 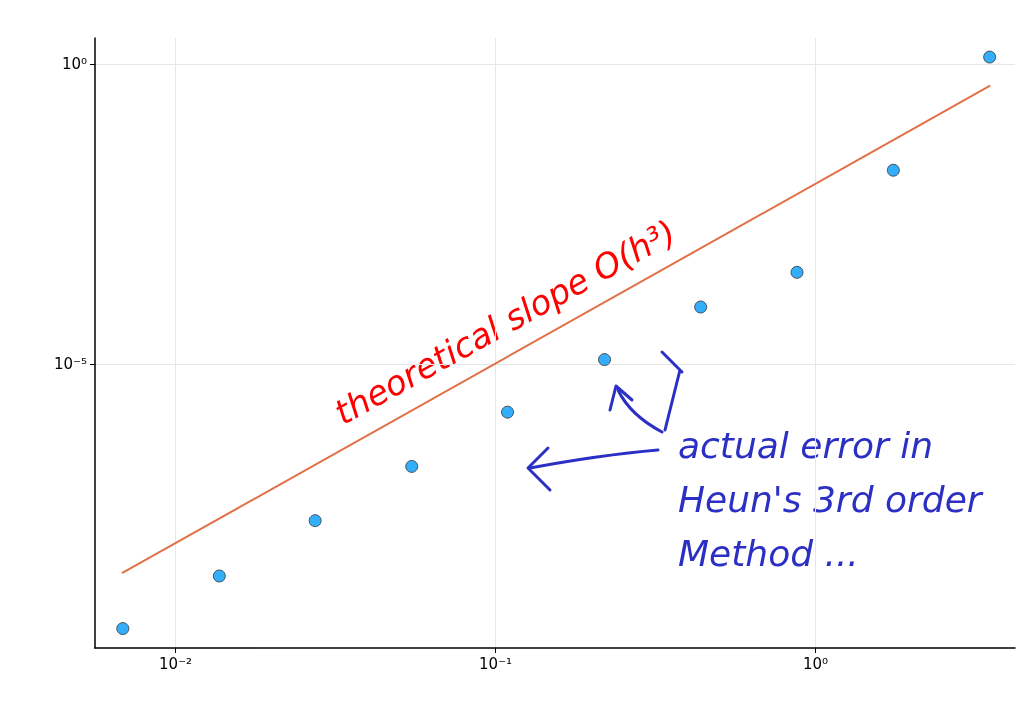 I want to click on x-tick-label: 10⁻², so click(x=176, y=663).